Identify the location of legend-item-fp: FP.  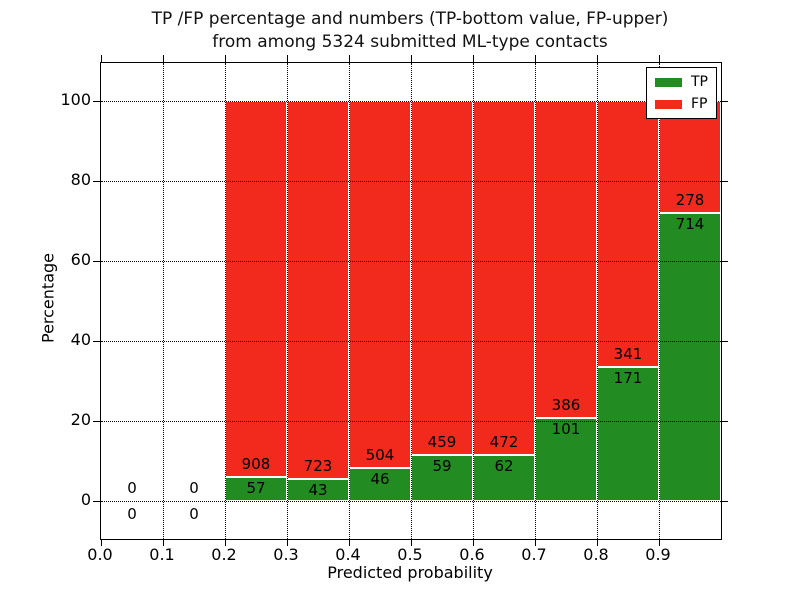
(681, 104).